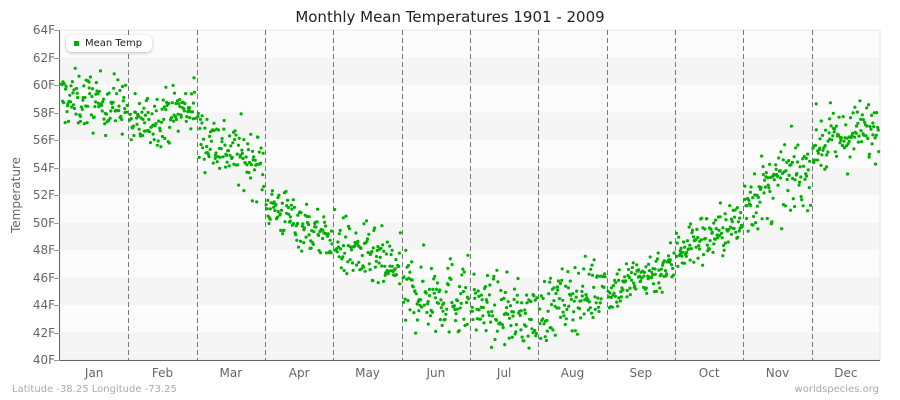  What do you see at coordinates (641, 373) in the screenshot?
I see `x-tick-label: Sep` at bounding box center [641, 373].